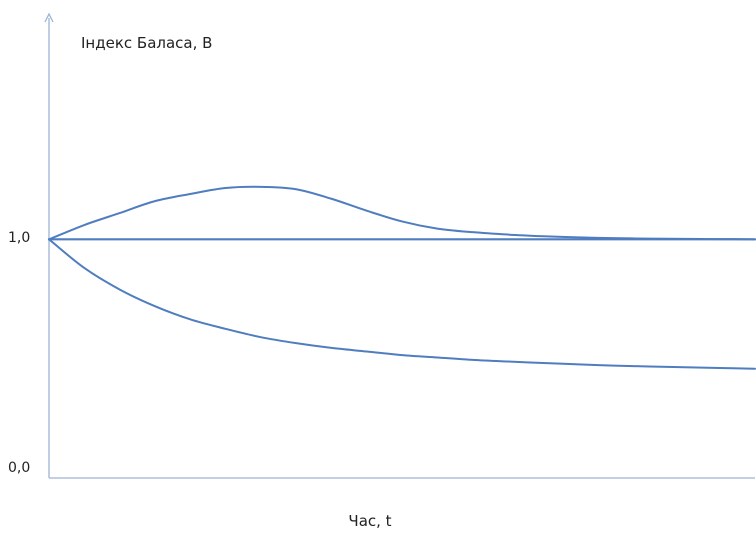 The height and width of the screenshot is (533, 756). Describe the element at coordinates (19, 468) in the screenshot. I see `y-tick-label-zero: 0,0` at that location.